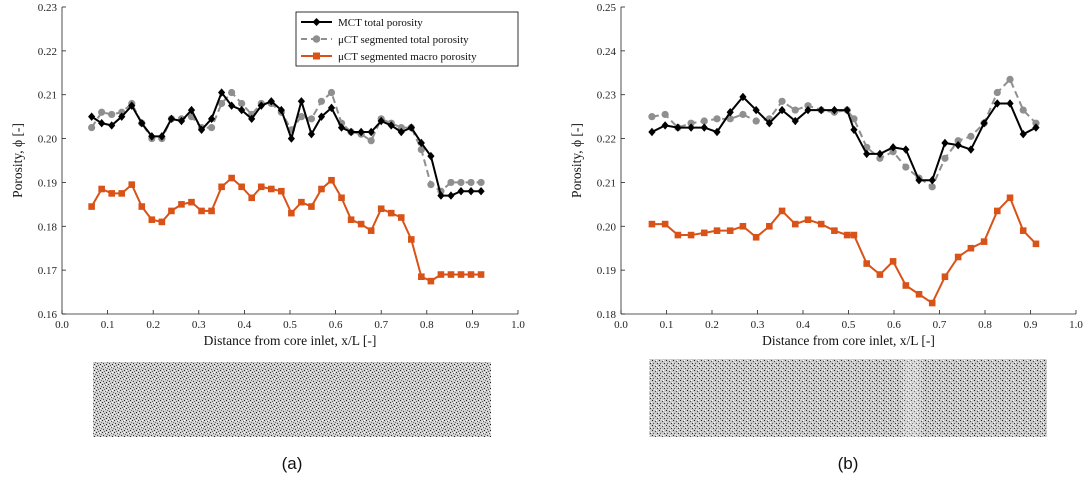  Describe the element at coordinates (407, 57) in the screenshot. I see `legend-label-uct-macro: μCT segmented macro porosity` at that location.